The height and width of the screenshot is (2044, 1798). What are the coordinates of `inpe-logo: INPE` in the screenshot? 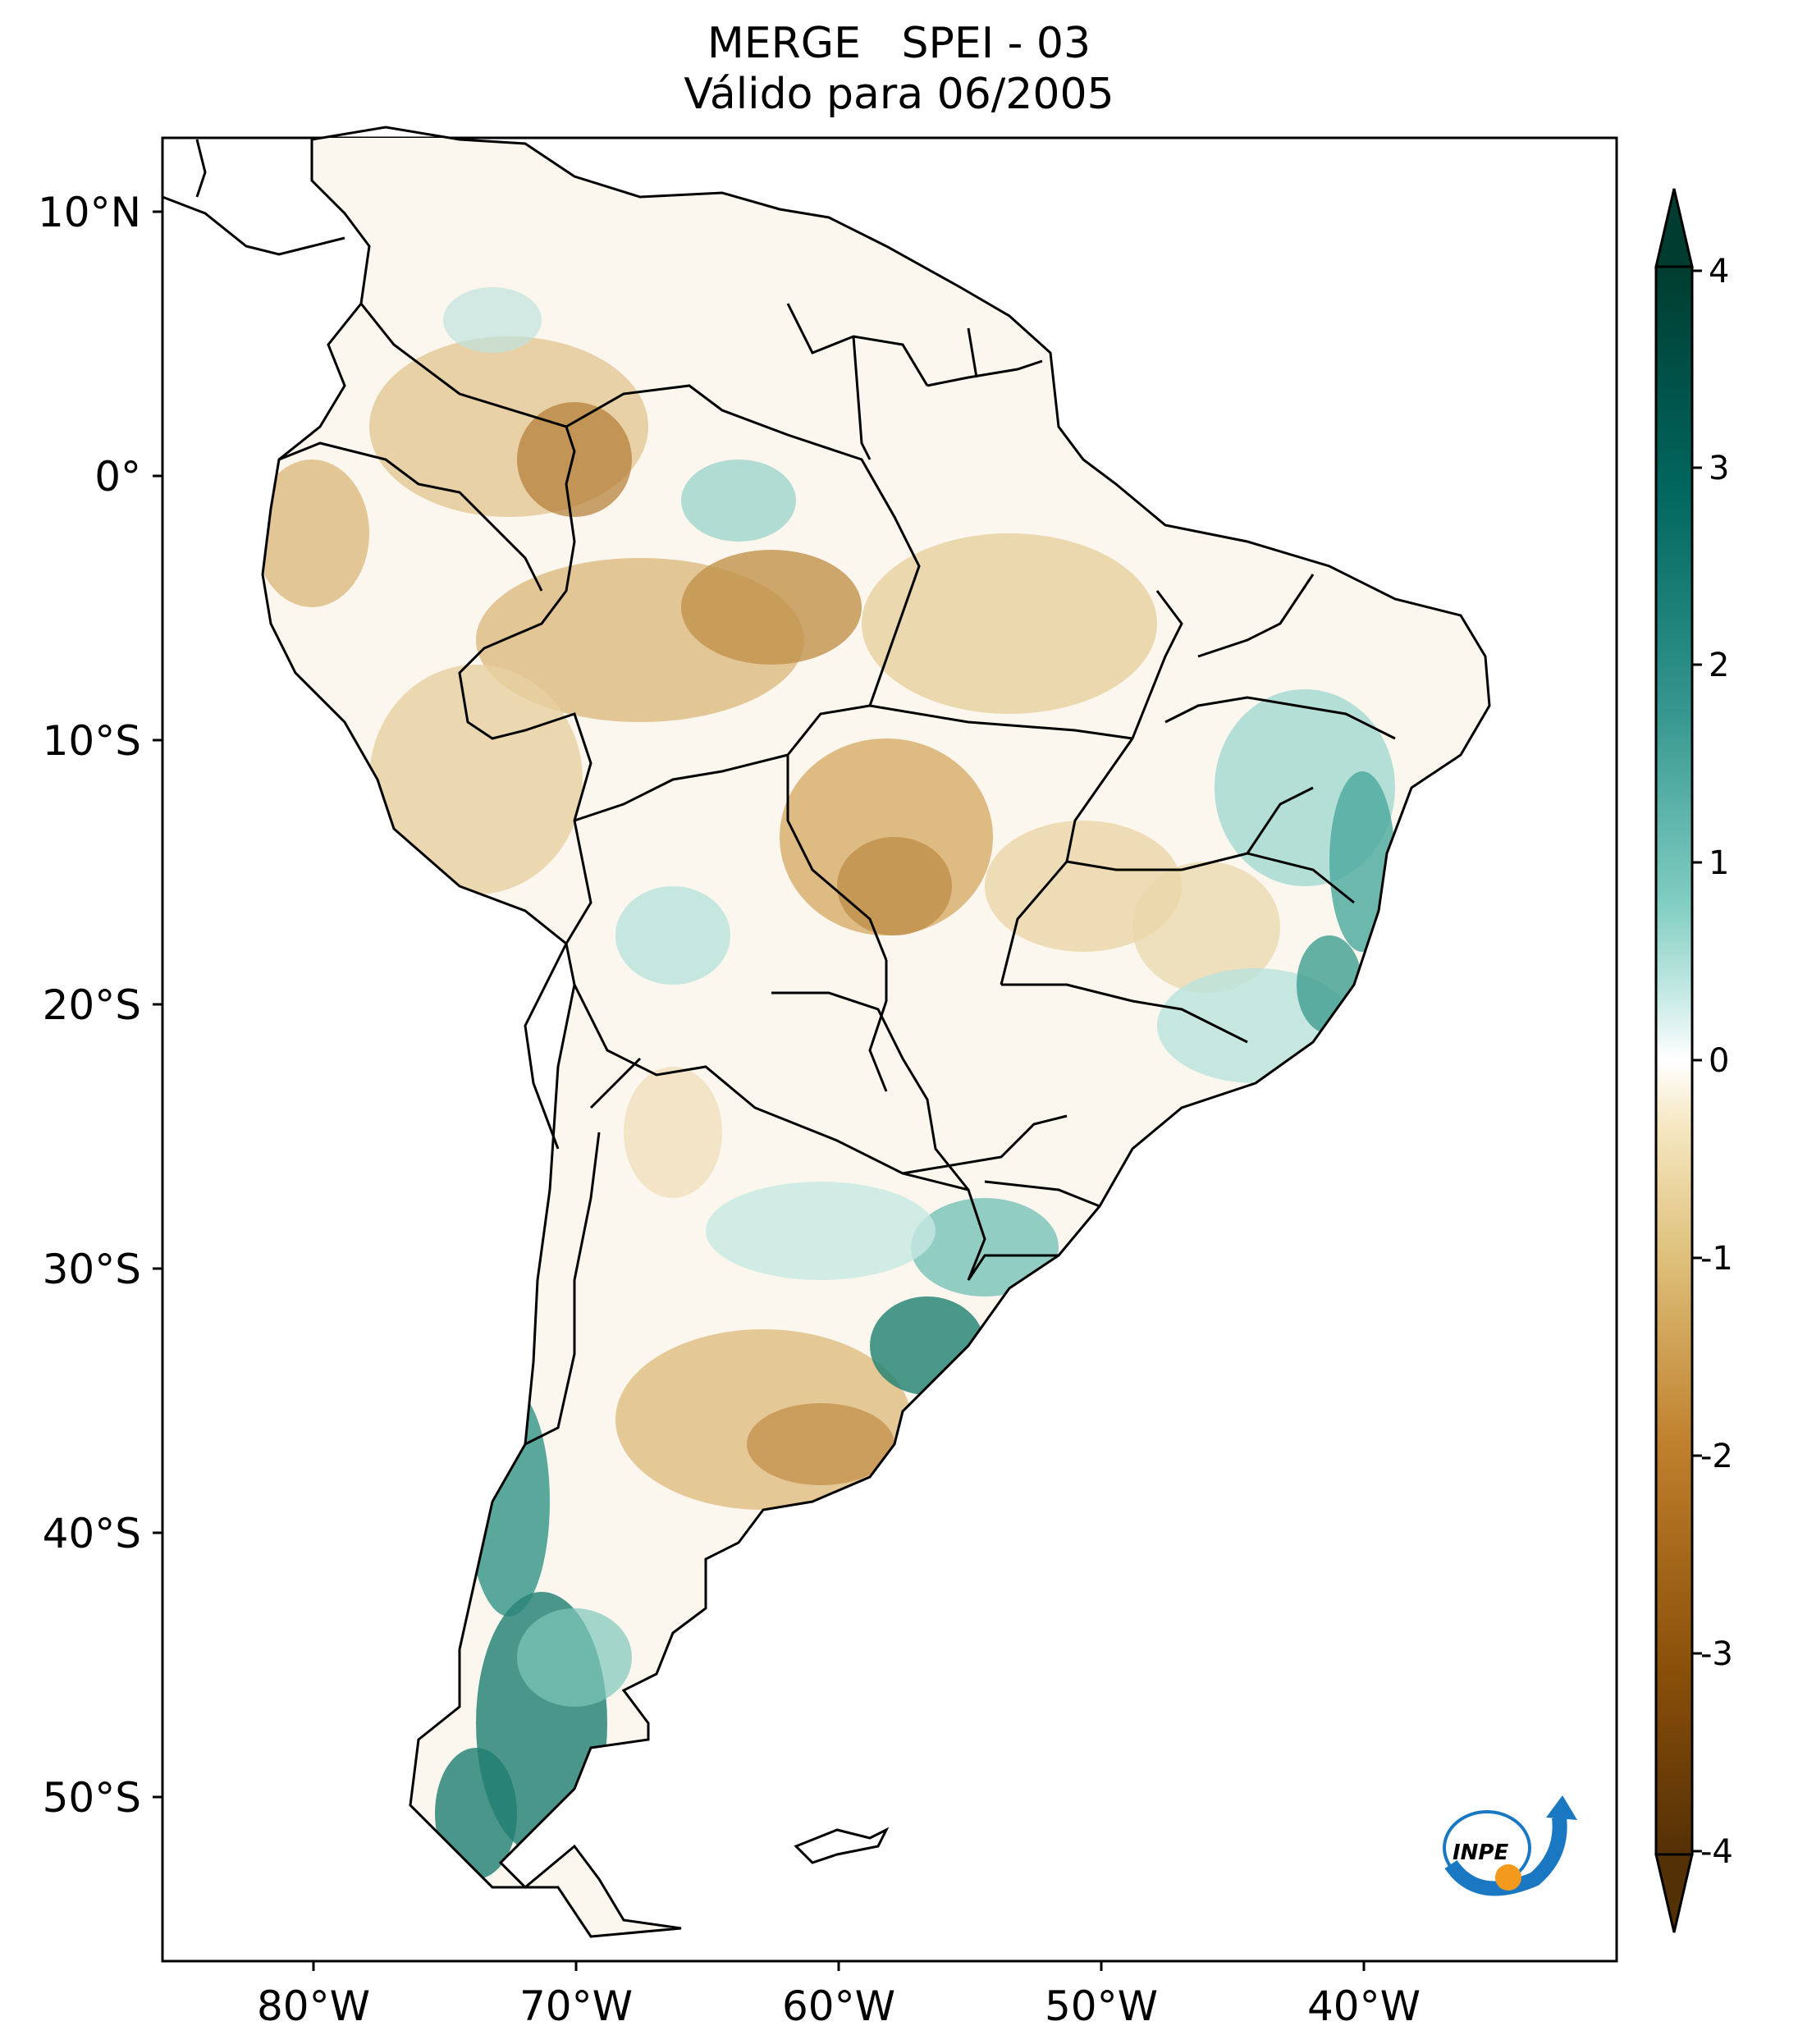 It's located at (1510, 1845).